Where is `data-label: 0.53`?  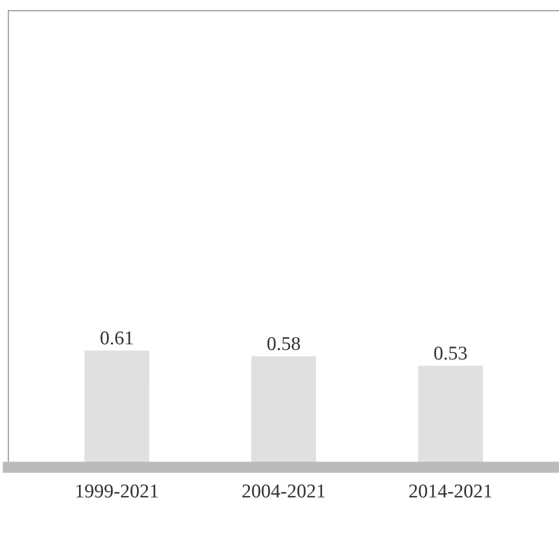 data-label: 0.53 is located at coordinates (450, 353).